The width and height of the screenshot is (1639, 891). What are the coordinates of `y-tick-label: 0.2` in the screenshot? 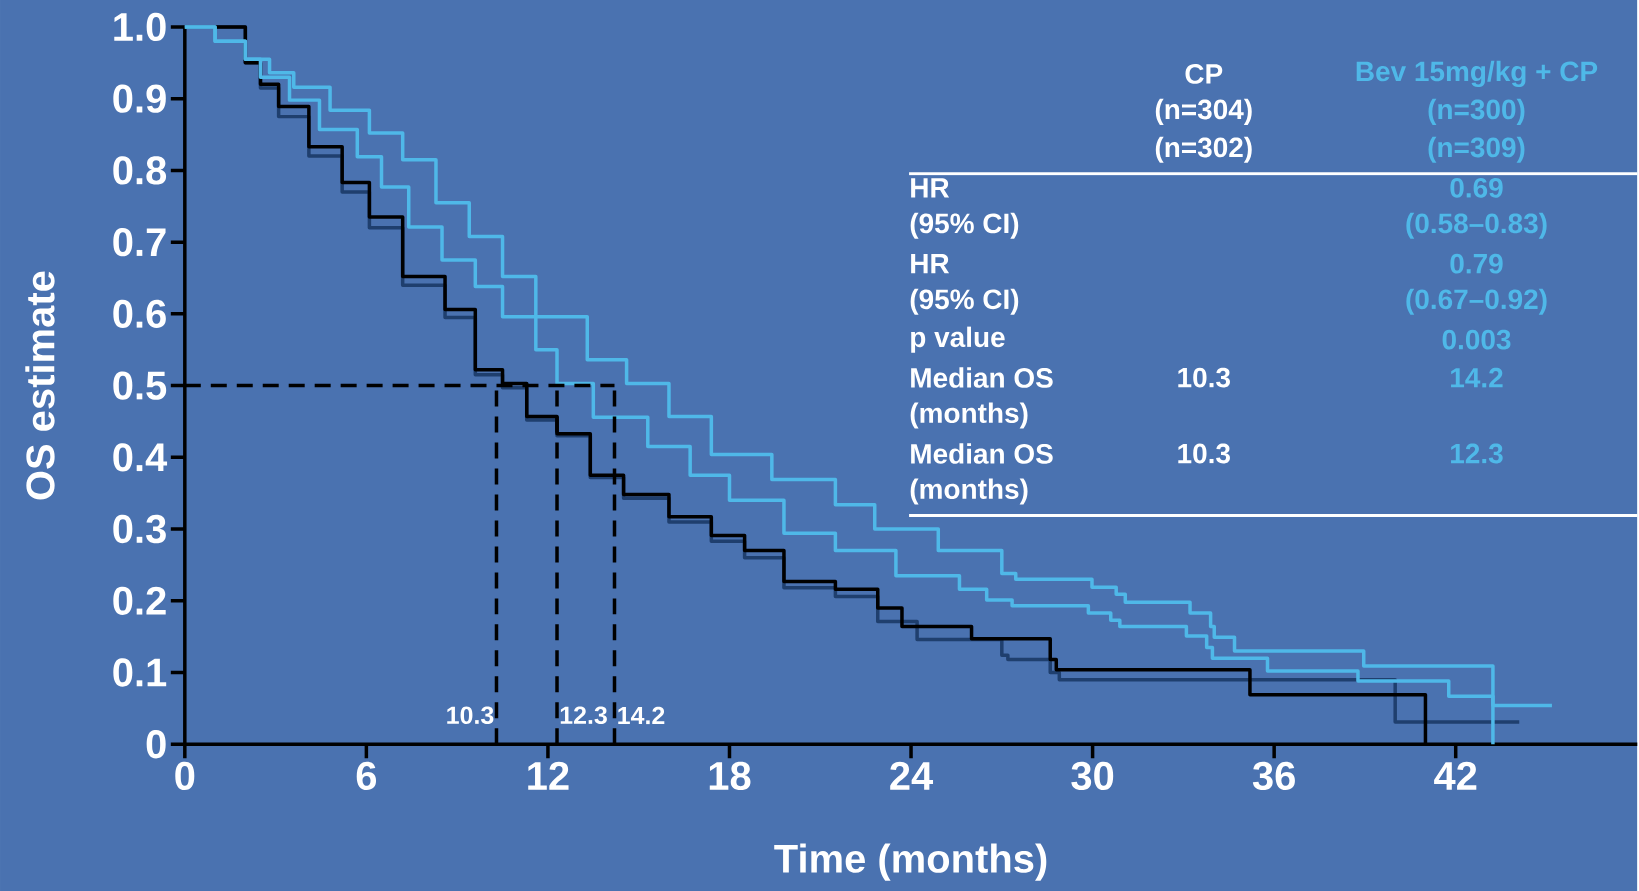 It's located at (139, 600).